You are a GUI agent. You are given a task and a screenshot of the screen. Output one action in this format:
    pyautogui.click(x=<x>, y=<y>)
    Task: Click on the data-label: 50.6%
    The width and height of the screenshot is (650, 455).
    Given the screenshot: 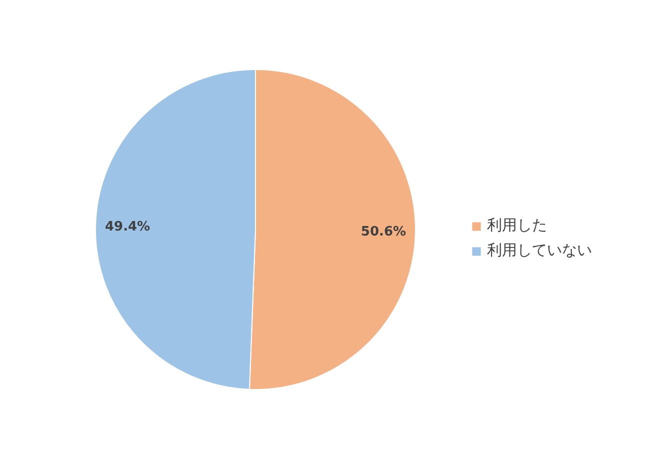 What is the action you would take?
    pyautogui.click(x=383, y=232)
    